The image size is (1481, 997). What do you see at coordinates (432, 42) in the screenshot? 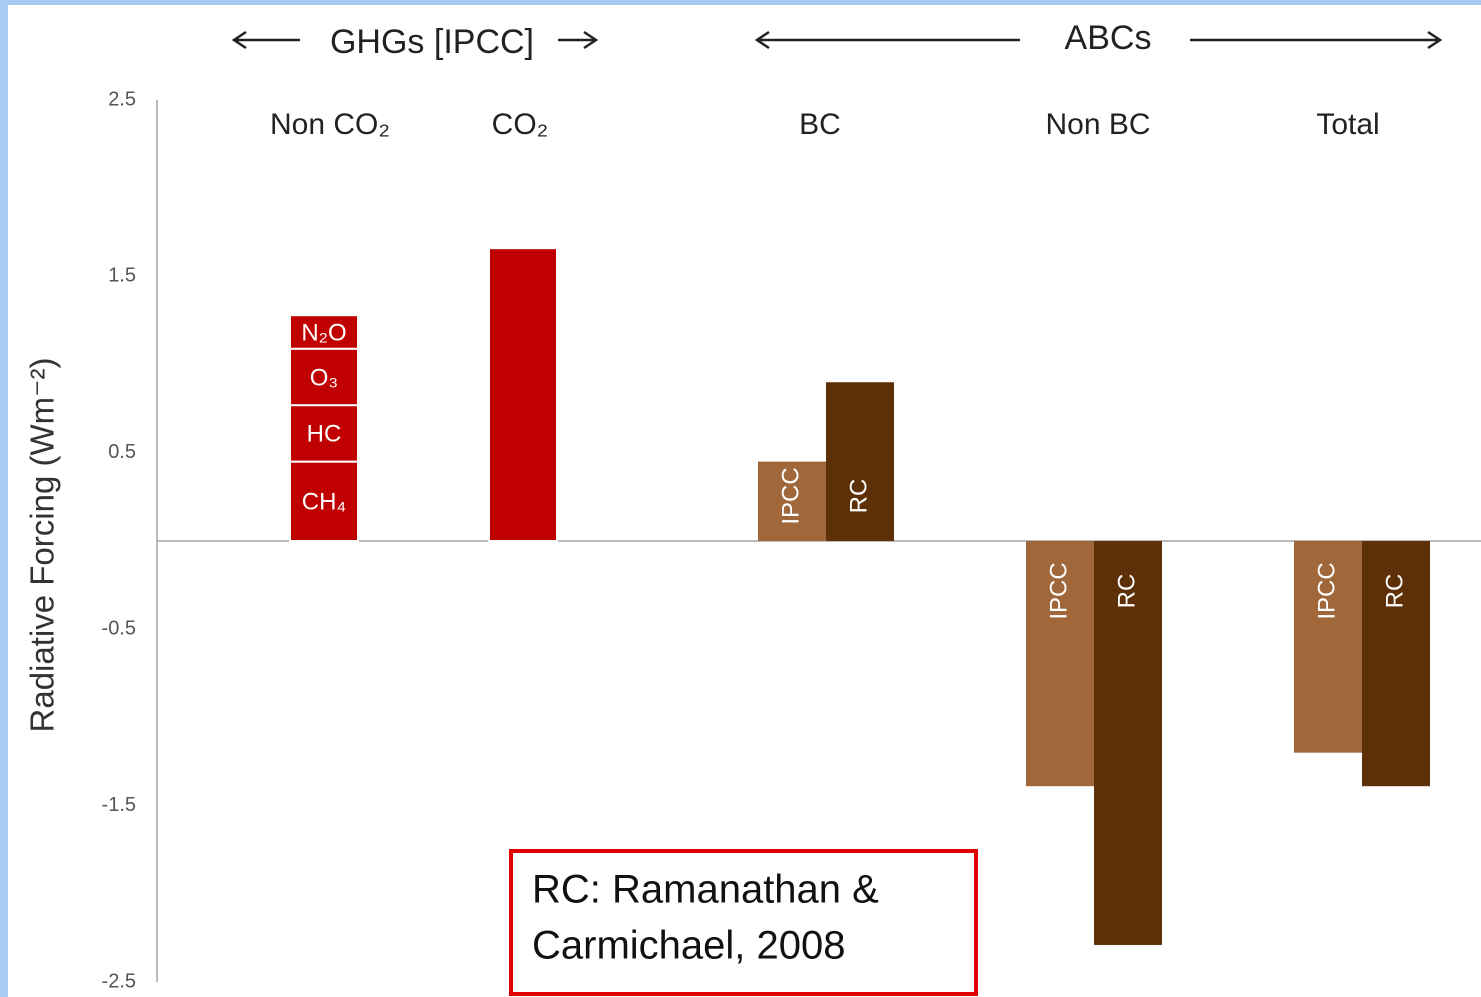
I see `group-label: GHGs [IPCC]` at bounding box center [432, 42].